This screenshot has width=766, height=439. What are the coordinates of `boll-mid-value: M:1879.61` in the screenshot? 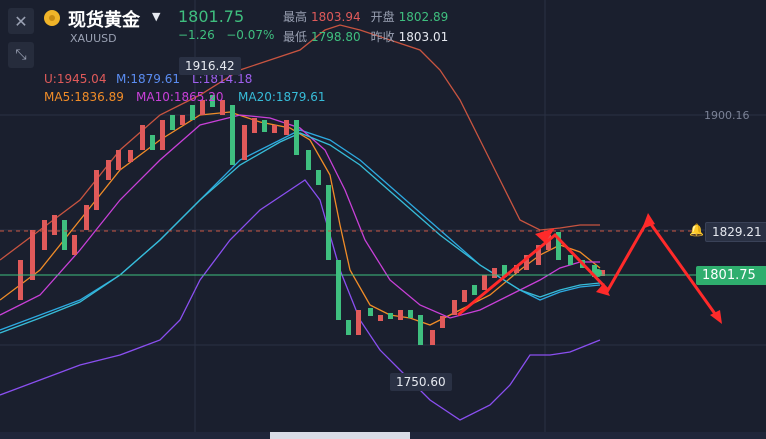 It's located at (148, 79).